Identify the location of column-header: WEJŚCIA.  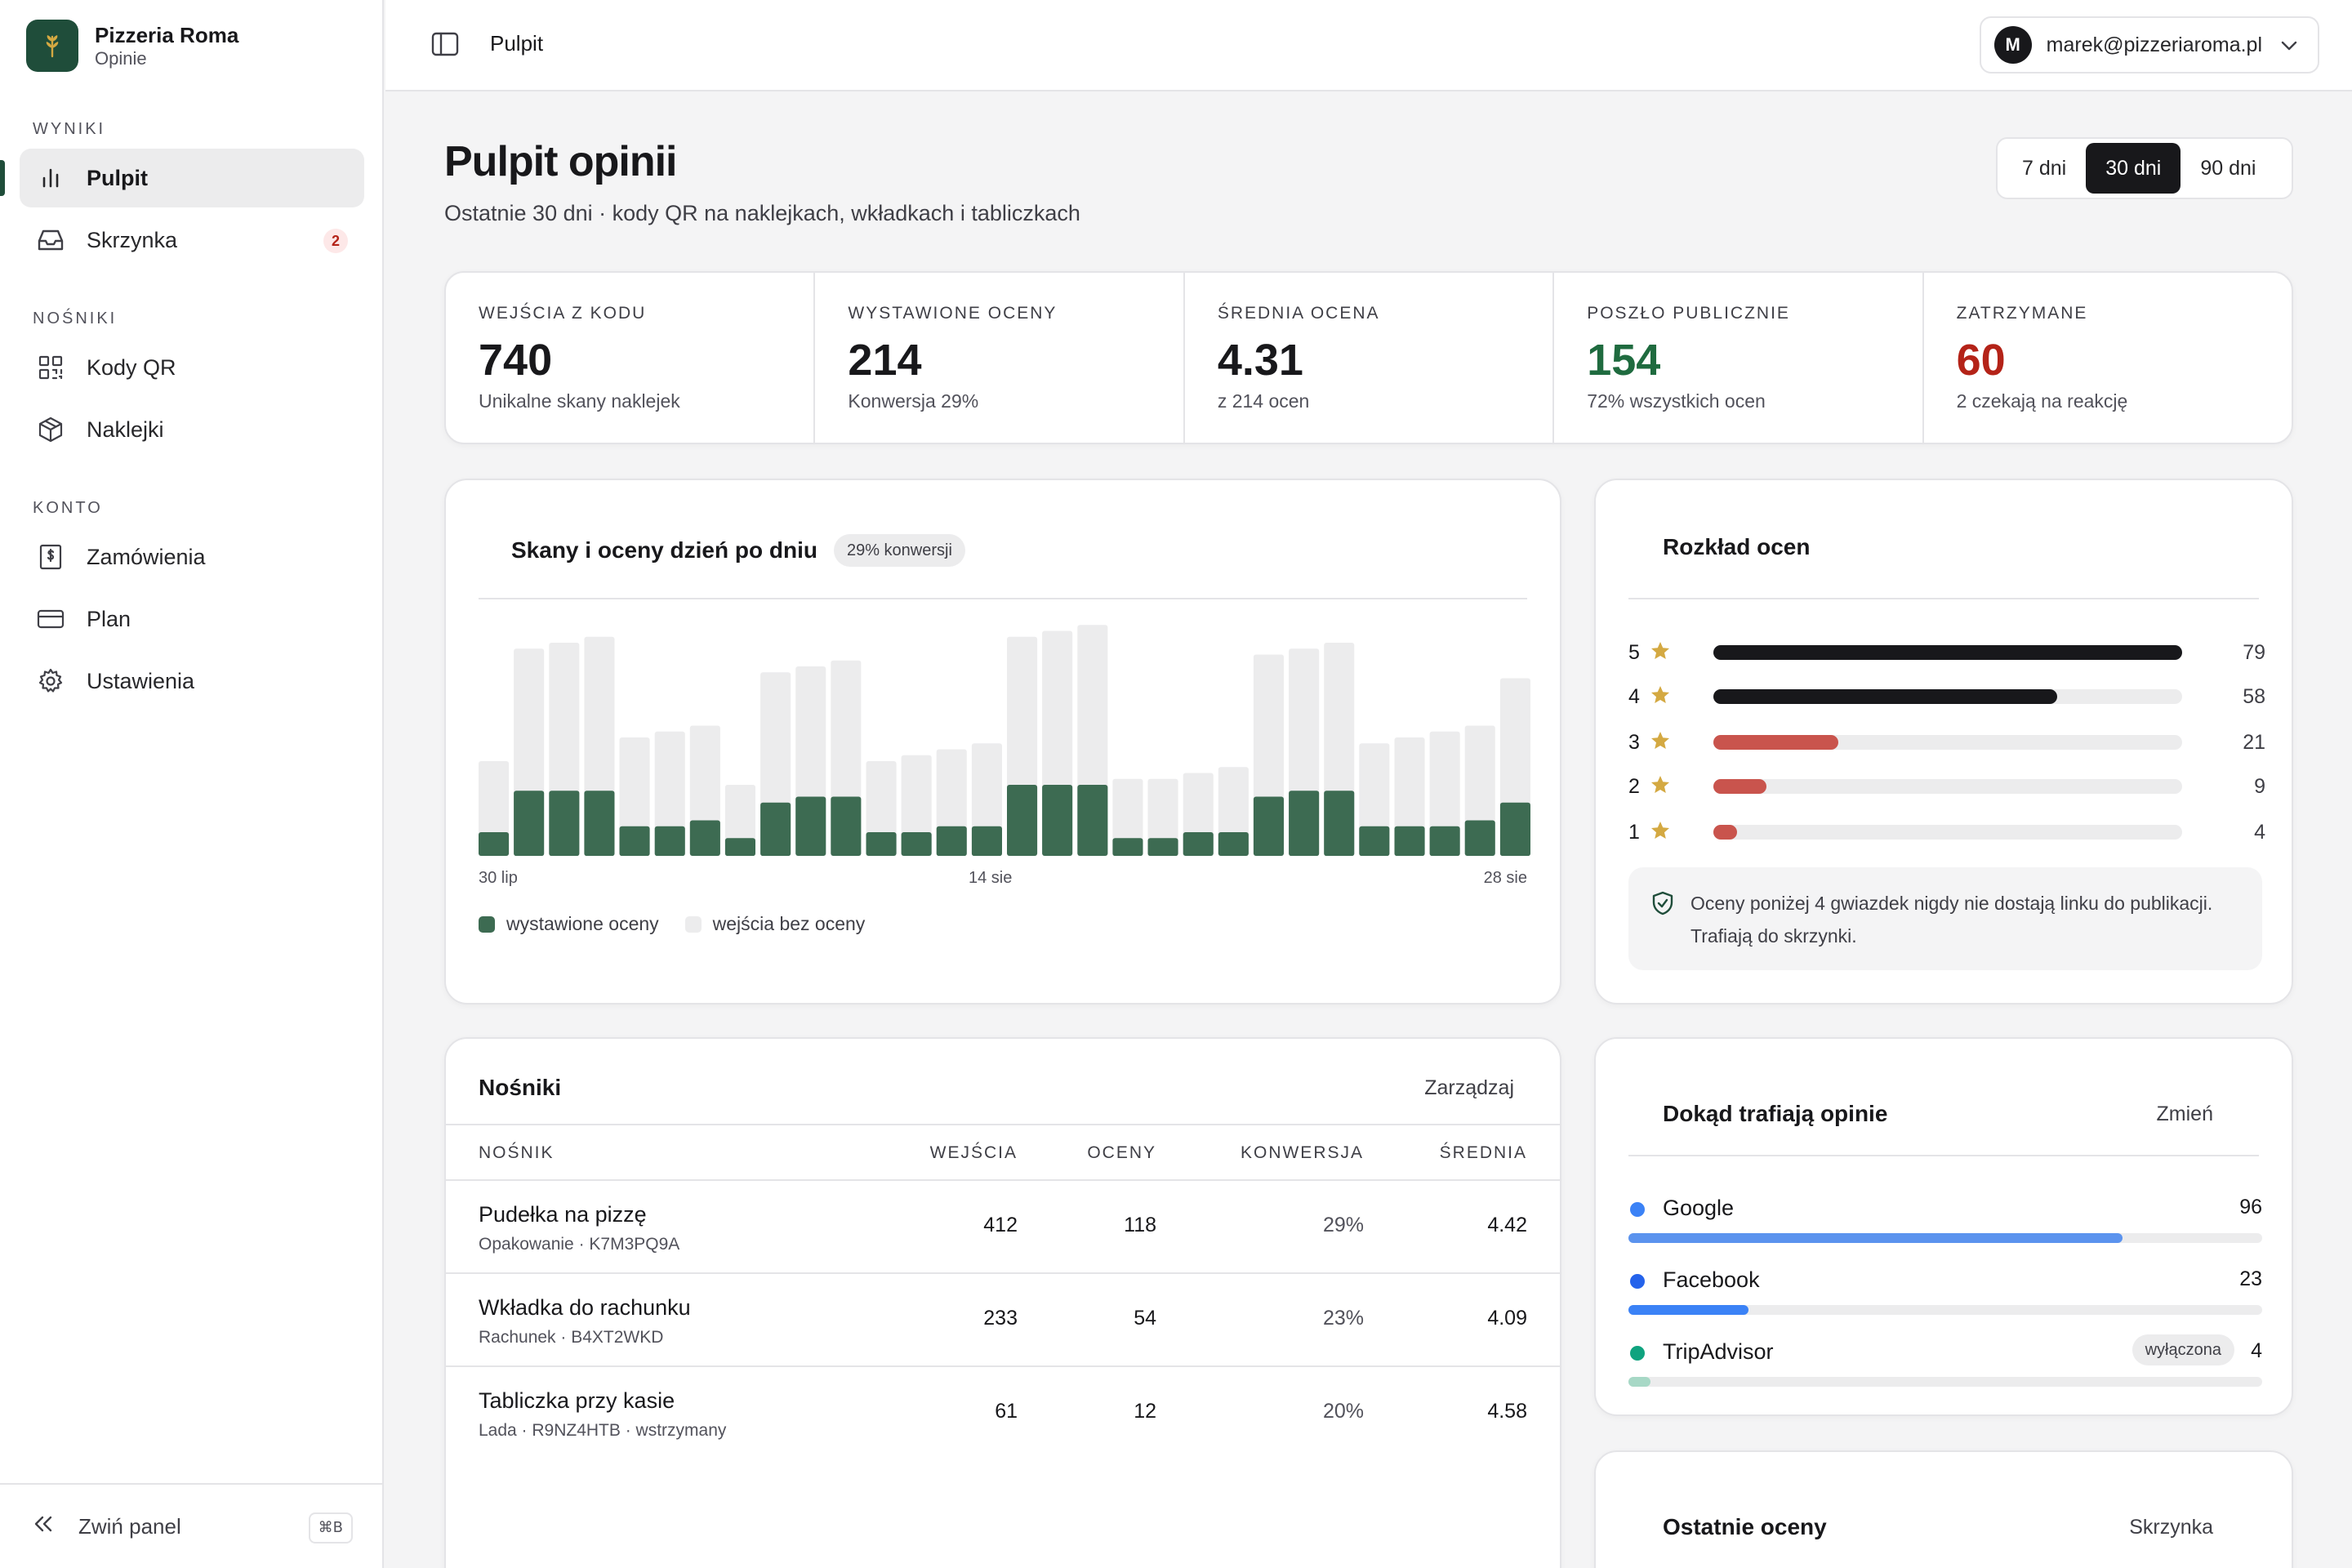
(973, 1152).